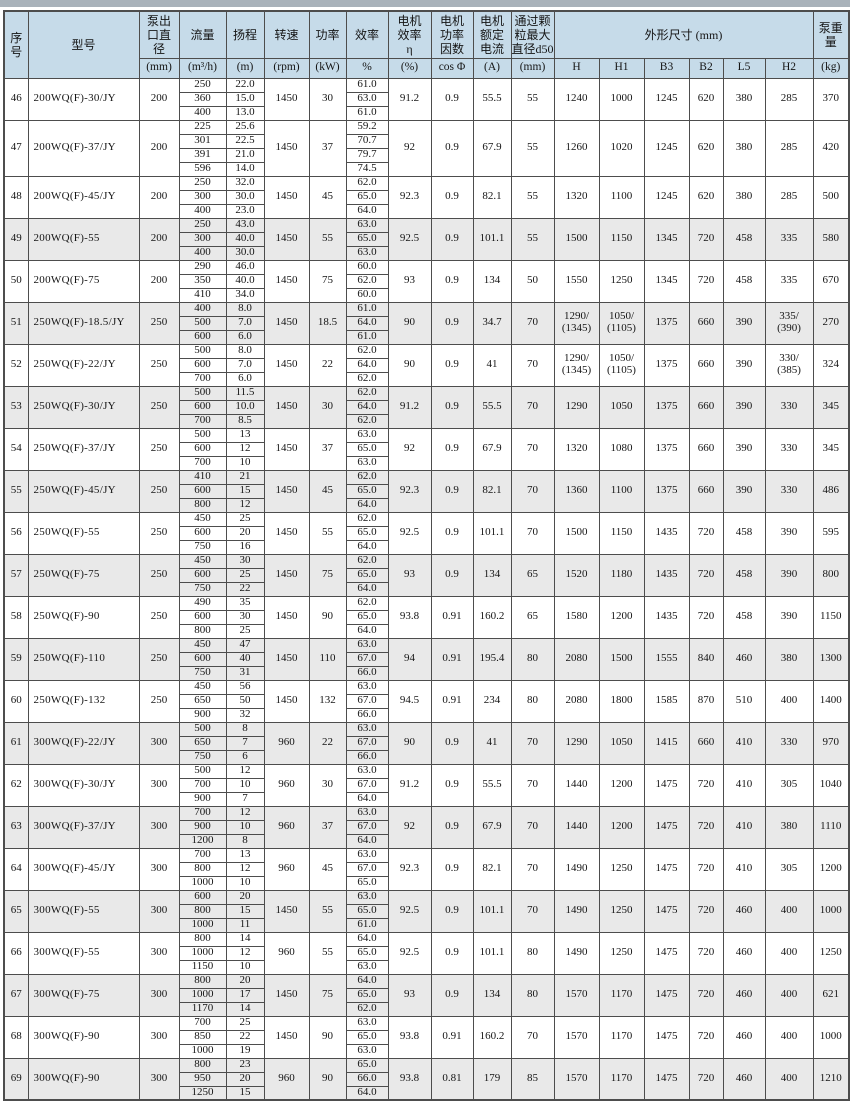 Image resolution: width=850 pixels, height=1110 pixels. I want to click on cell-head: 32.0, so click(245, 183).